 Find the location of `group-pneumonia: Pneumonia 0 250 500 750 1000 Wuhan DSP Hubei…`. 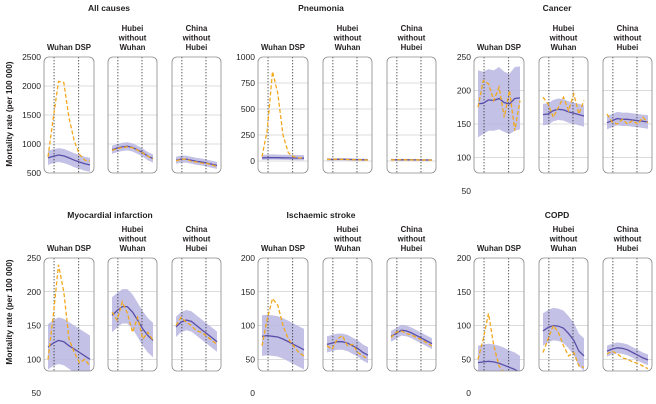

group-pneumonia: Pneumonia 0 250 500 750 1000 Wuhan DSP Hubei… is located at coordinates (336, 88).